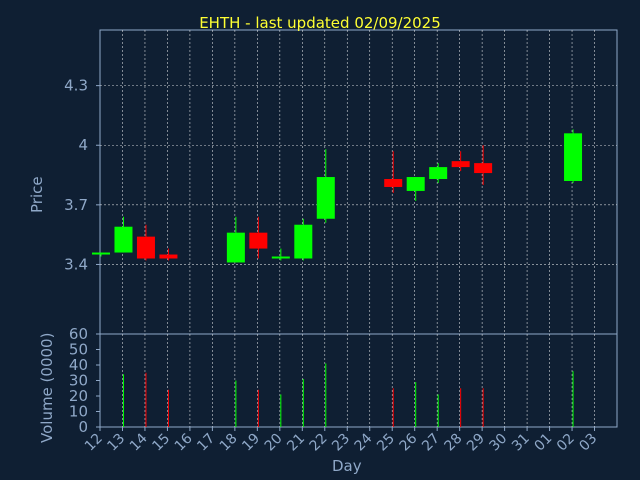  Describe the element at coordinates (139, 442) in the screenshot. I see `x-tick-label: 14` at that location.